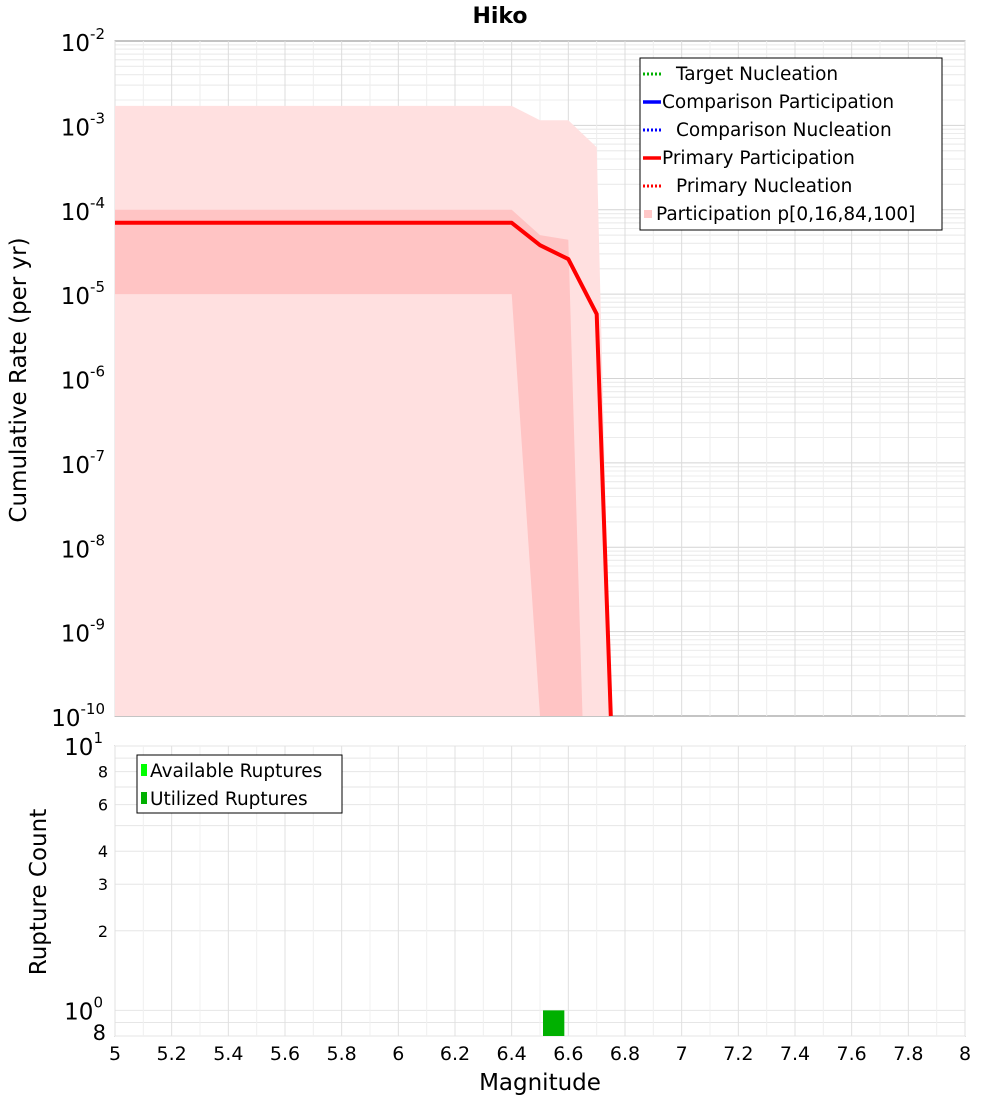 The width and height of the screenshot is (1000, 1100). I want to click on legend-label: Available Ruptures, so click(236, 771).